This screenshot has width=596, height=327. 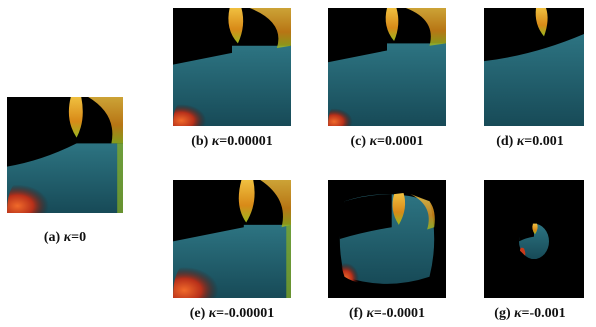 I want to click on caption-a: (a) κ=0, so click(x=65, y=237).